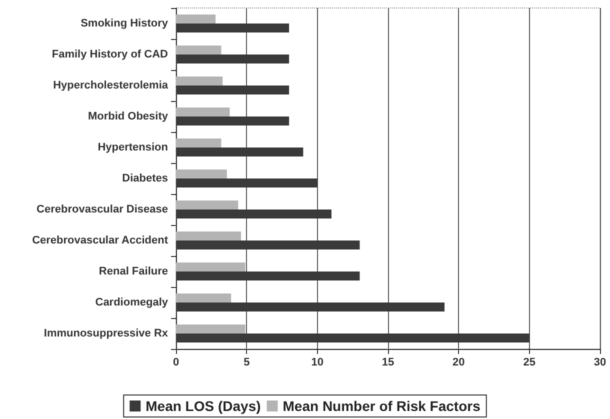 This screenshot has width=610, height=419. What do you see at coordinates (176, 362) in the screenshot?
I see `x-tick-label: 0` at bounding box center [176, 362].